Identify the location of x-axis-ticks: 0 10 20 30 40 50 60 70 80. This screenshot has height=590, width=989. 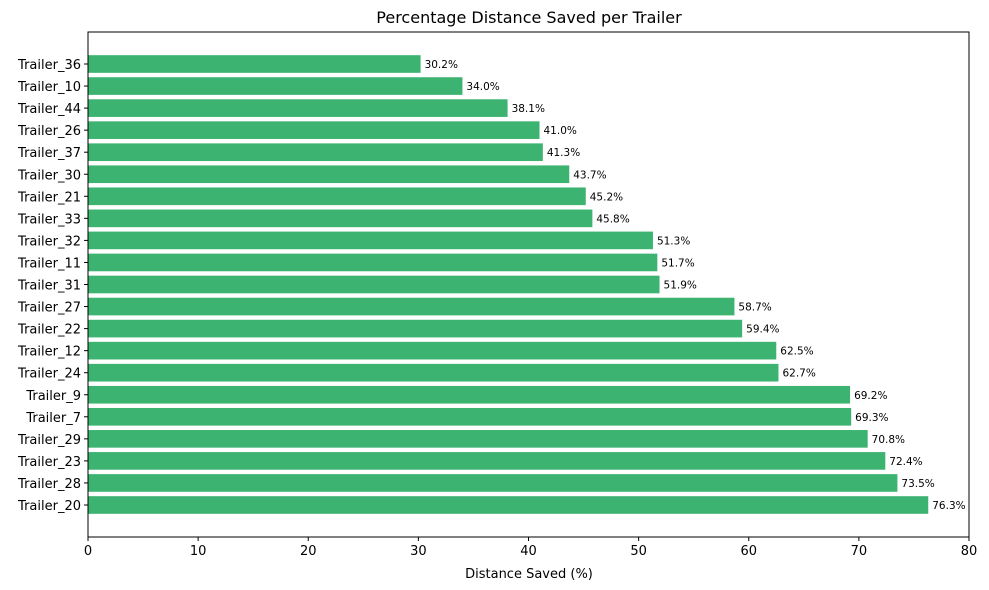
(530, 548).